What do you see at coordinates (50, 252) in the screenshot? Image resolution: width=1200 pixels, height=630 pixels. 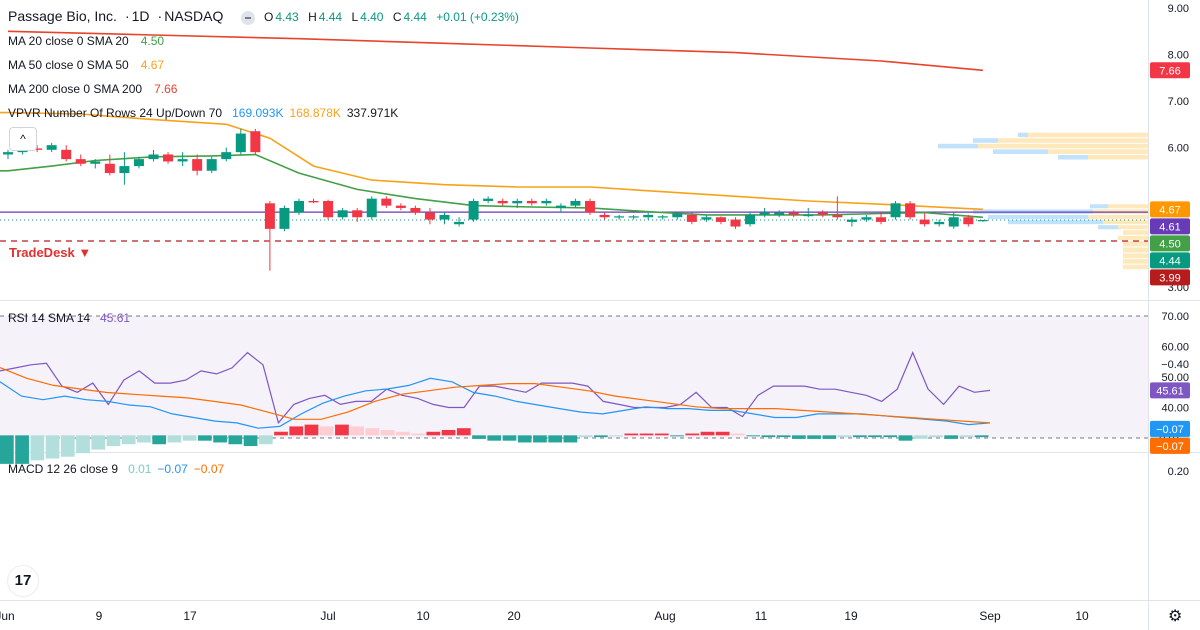 I see `tradedesk-label: TradeDesk ▼` at bounding box center [50, 252].